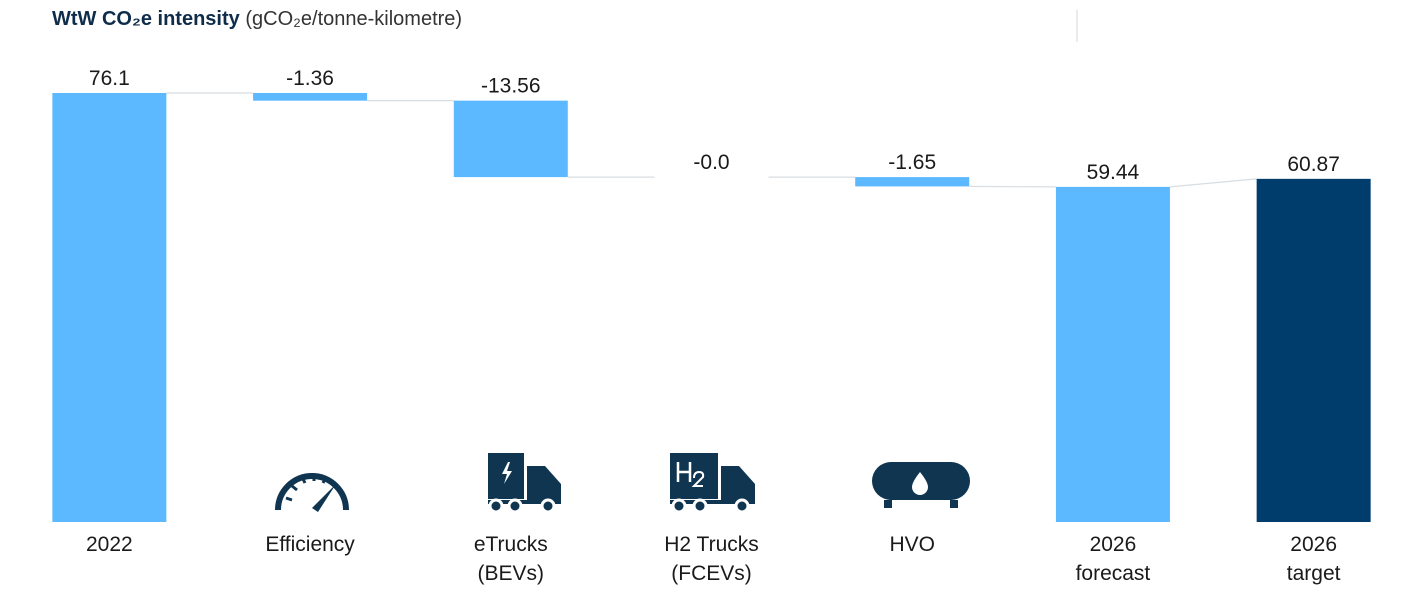 The height and width of the screenshot is (605, 1420). What do you see at coordinates (711, 162) in the screenshot?
I see `value-label: -0.0` at bounding box center [711, 162].